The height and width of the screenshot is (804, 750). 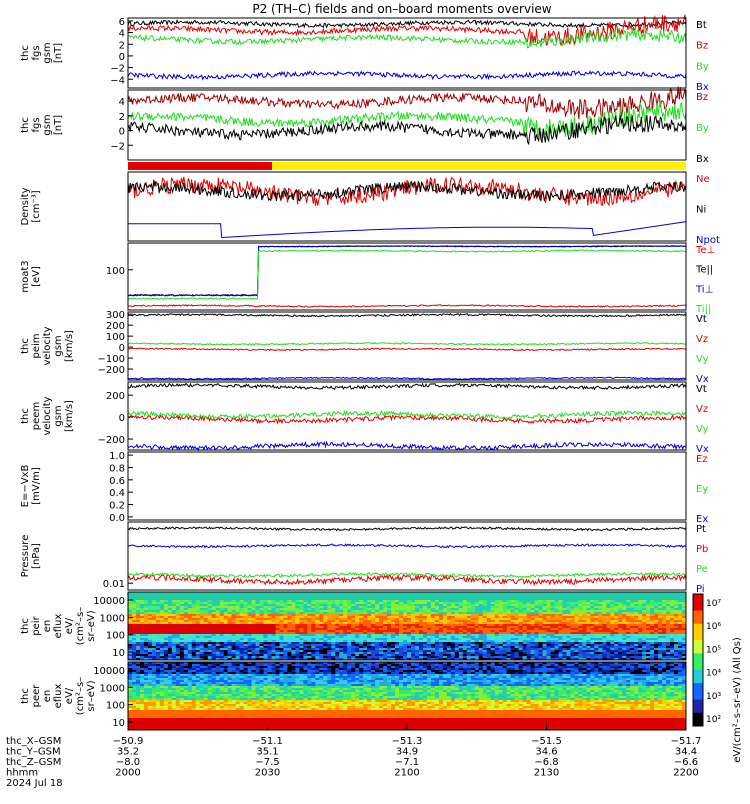 What do you see at coordinates (701, 25) in the screenshot?
I see `legend-Bt: Bt` at bounding box center [701, 25].